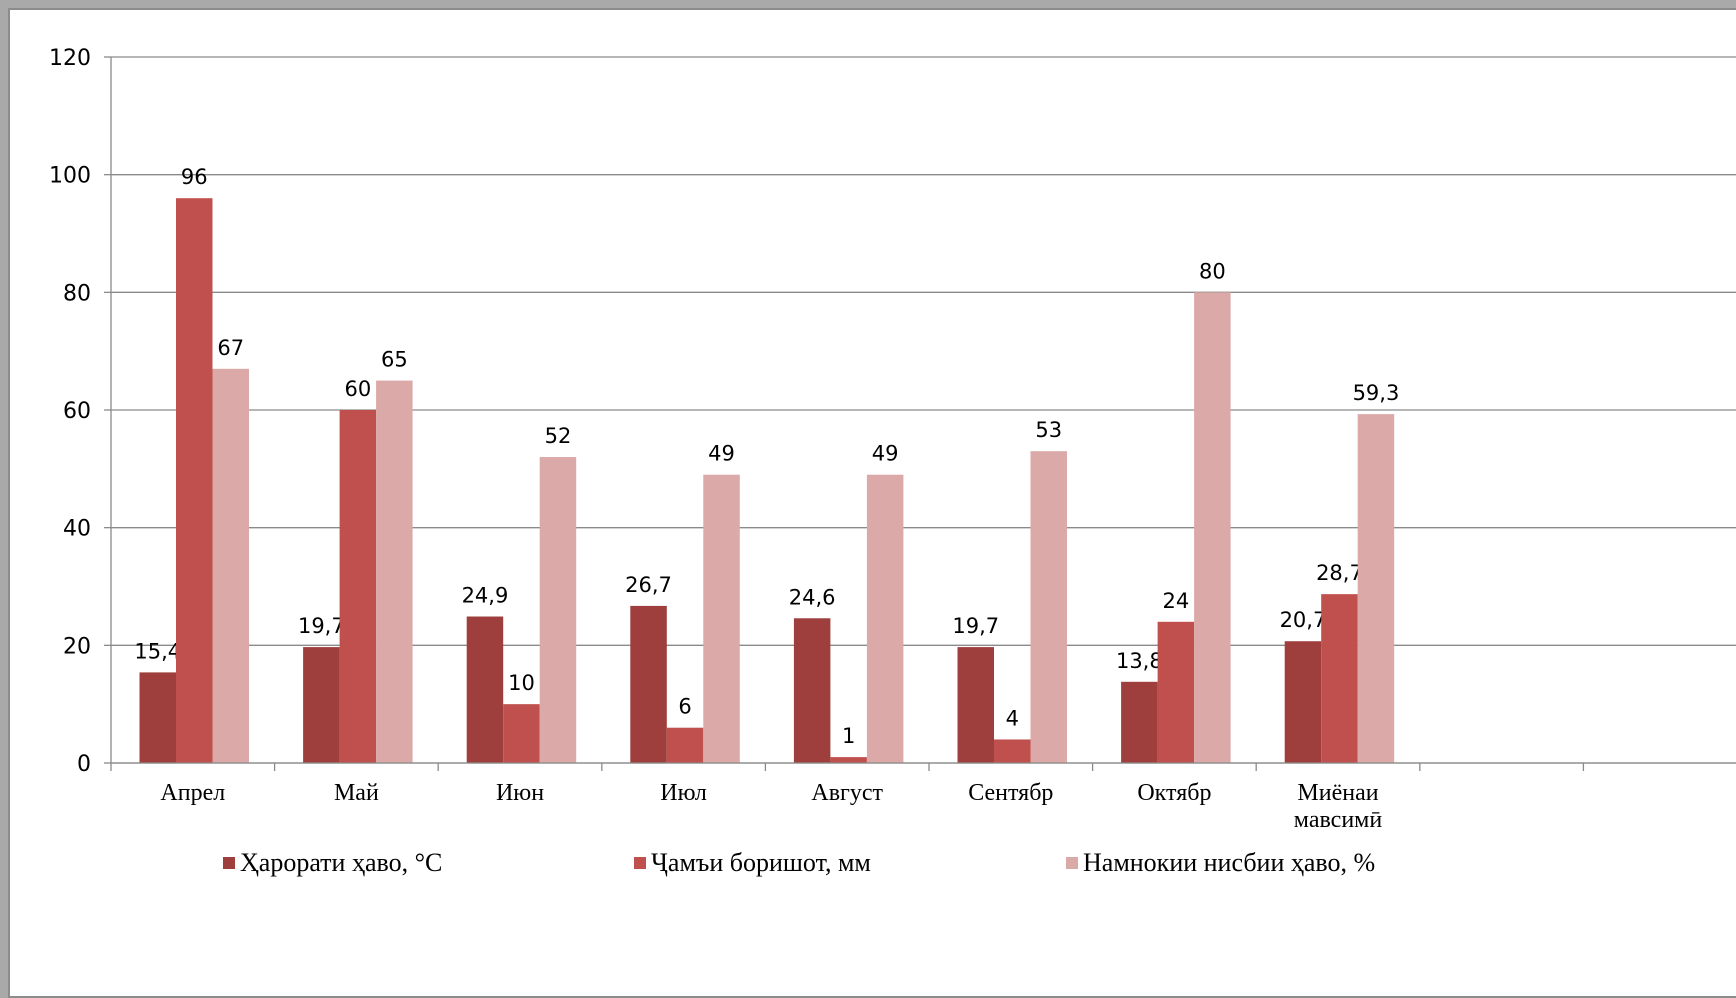 This screenshot has width=1736, height=998. Describe the element at coordinates (77, 411) in the screenshot. I see `y-tick-label: 60` at that location.